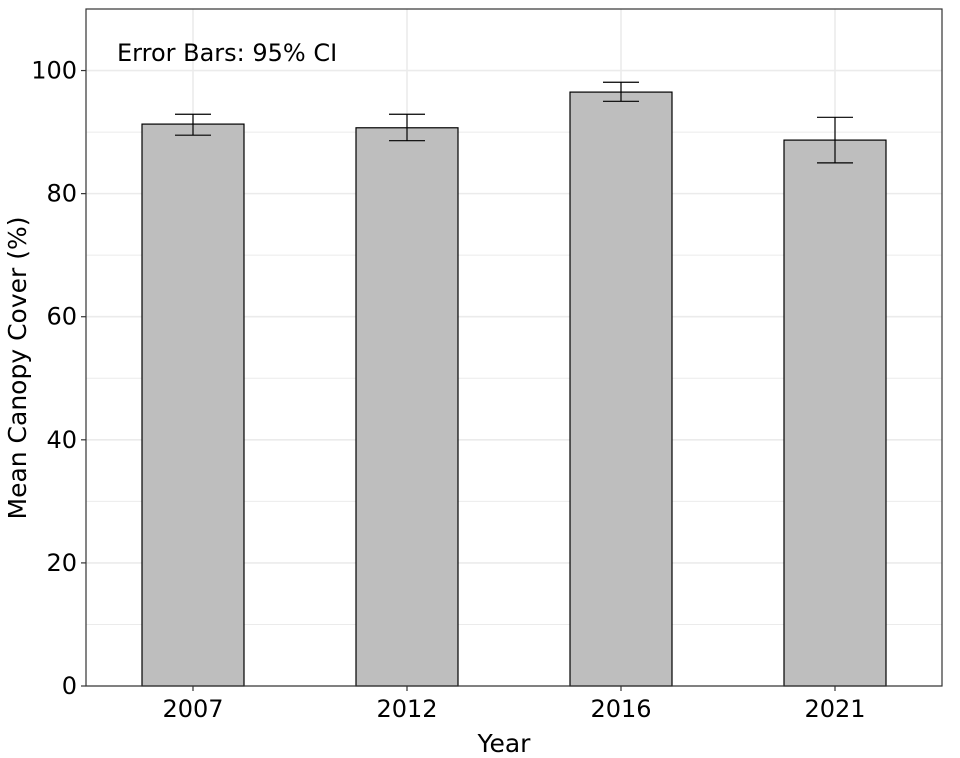 The image size is (960, 758). I want to click on x-tick-label: 2007, so click(192, 709).